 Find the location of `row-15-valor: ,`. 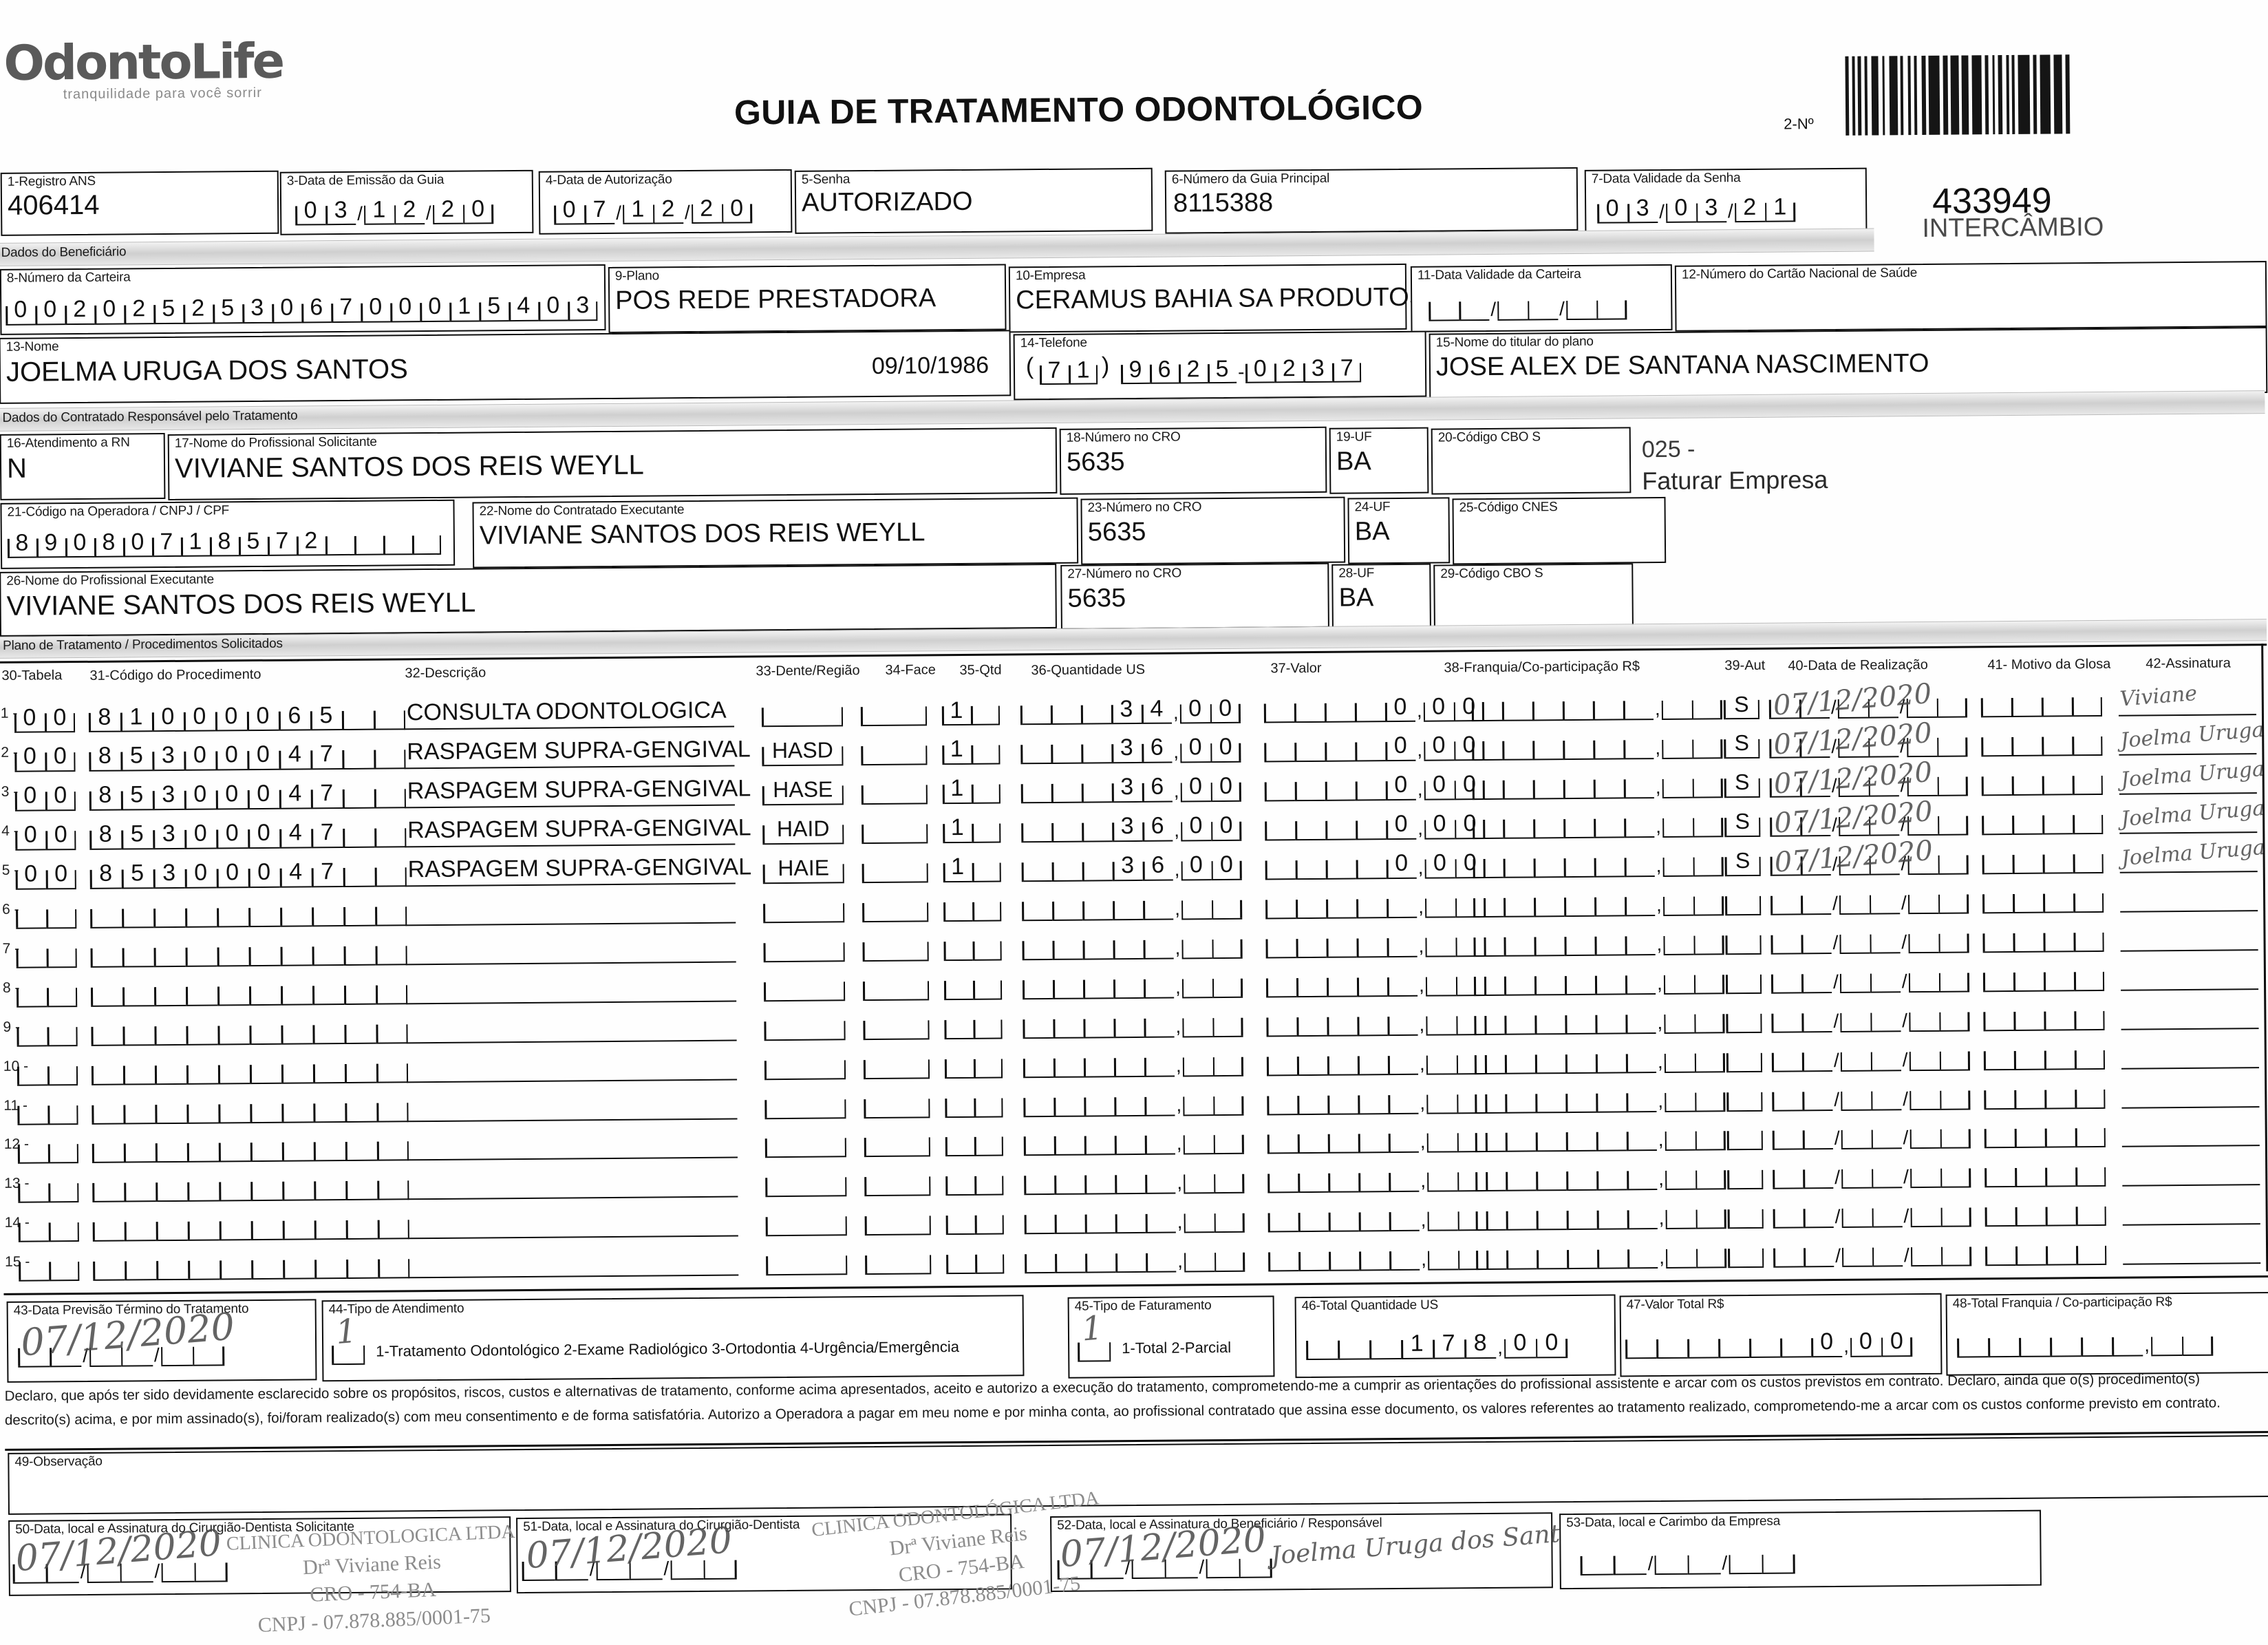

row-15-valor: , is located at coordinates (1378, 1256).